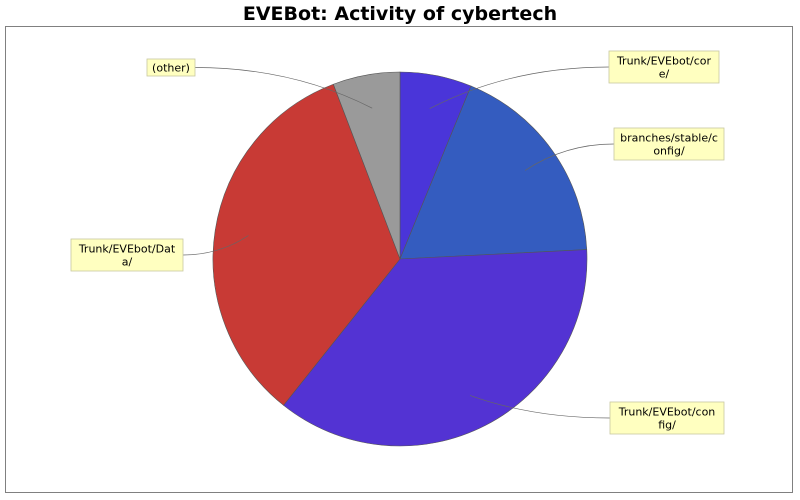  What do you see at coordinates (669, 138) in the screenshot?
I see `slice-label-branches-stable-config: branches/stable/c` at bounding box center [669, 138].